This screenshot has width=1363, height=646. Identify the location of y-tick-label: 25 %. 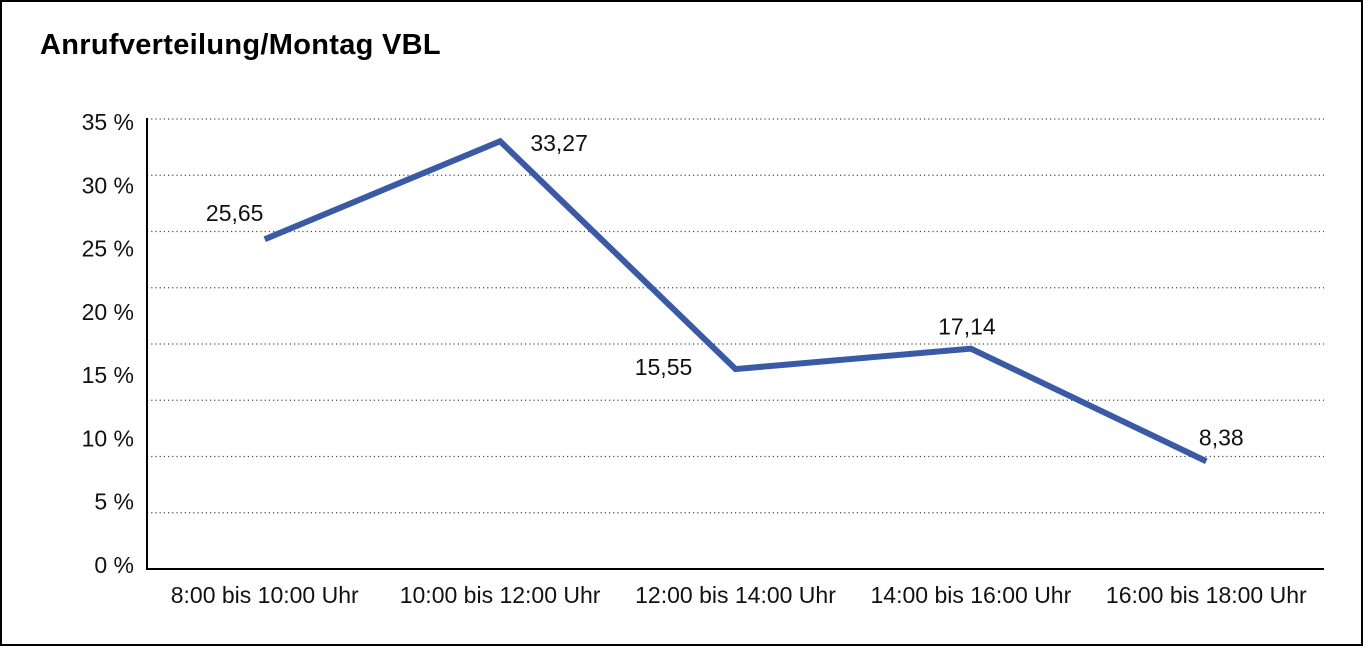
(108, 249).